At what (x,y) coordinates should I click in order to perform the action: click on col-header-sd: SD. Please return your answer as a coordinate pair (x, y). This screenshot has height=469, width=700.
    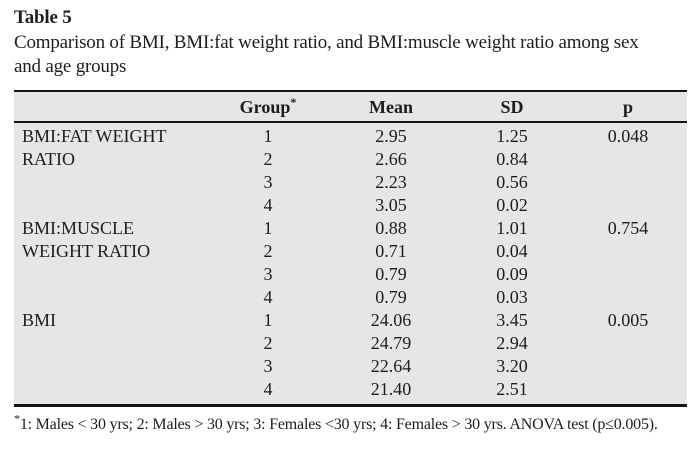
    Looking at the image, I should click on (512, 107).